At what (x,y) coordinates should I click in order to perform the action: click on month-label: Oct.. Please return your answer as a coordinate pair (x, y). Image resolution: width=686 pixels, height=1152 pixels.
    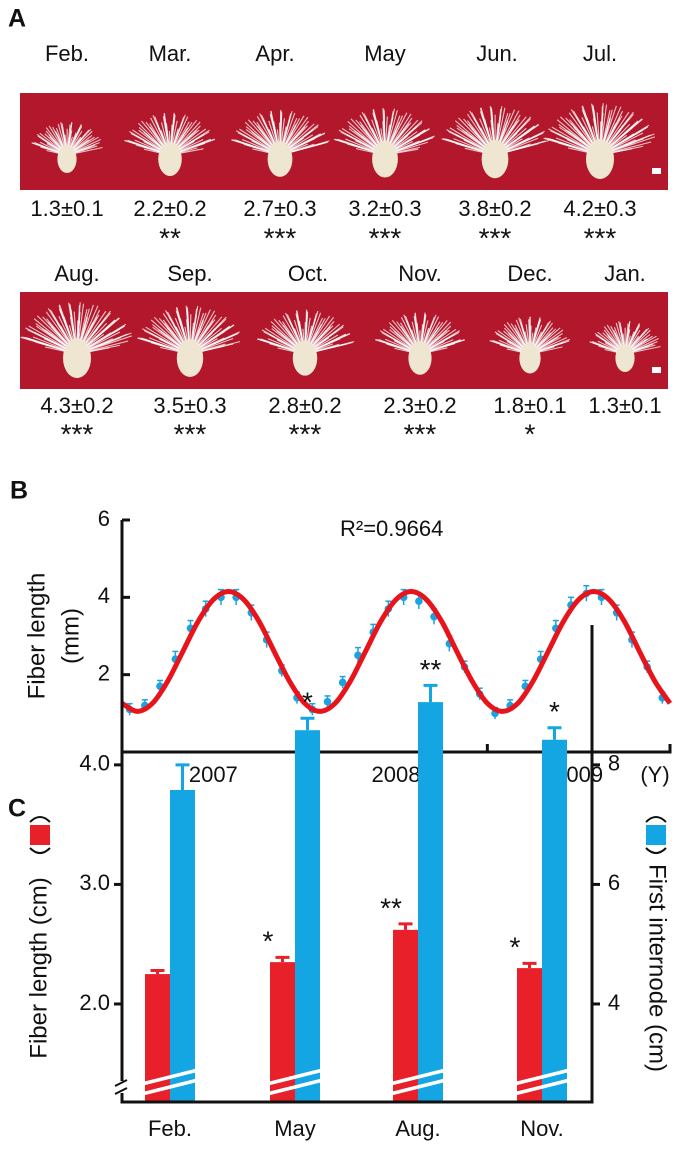
    Looking at the image, I should click on (308, 273).